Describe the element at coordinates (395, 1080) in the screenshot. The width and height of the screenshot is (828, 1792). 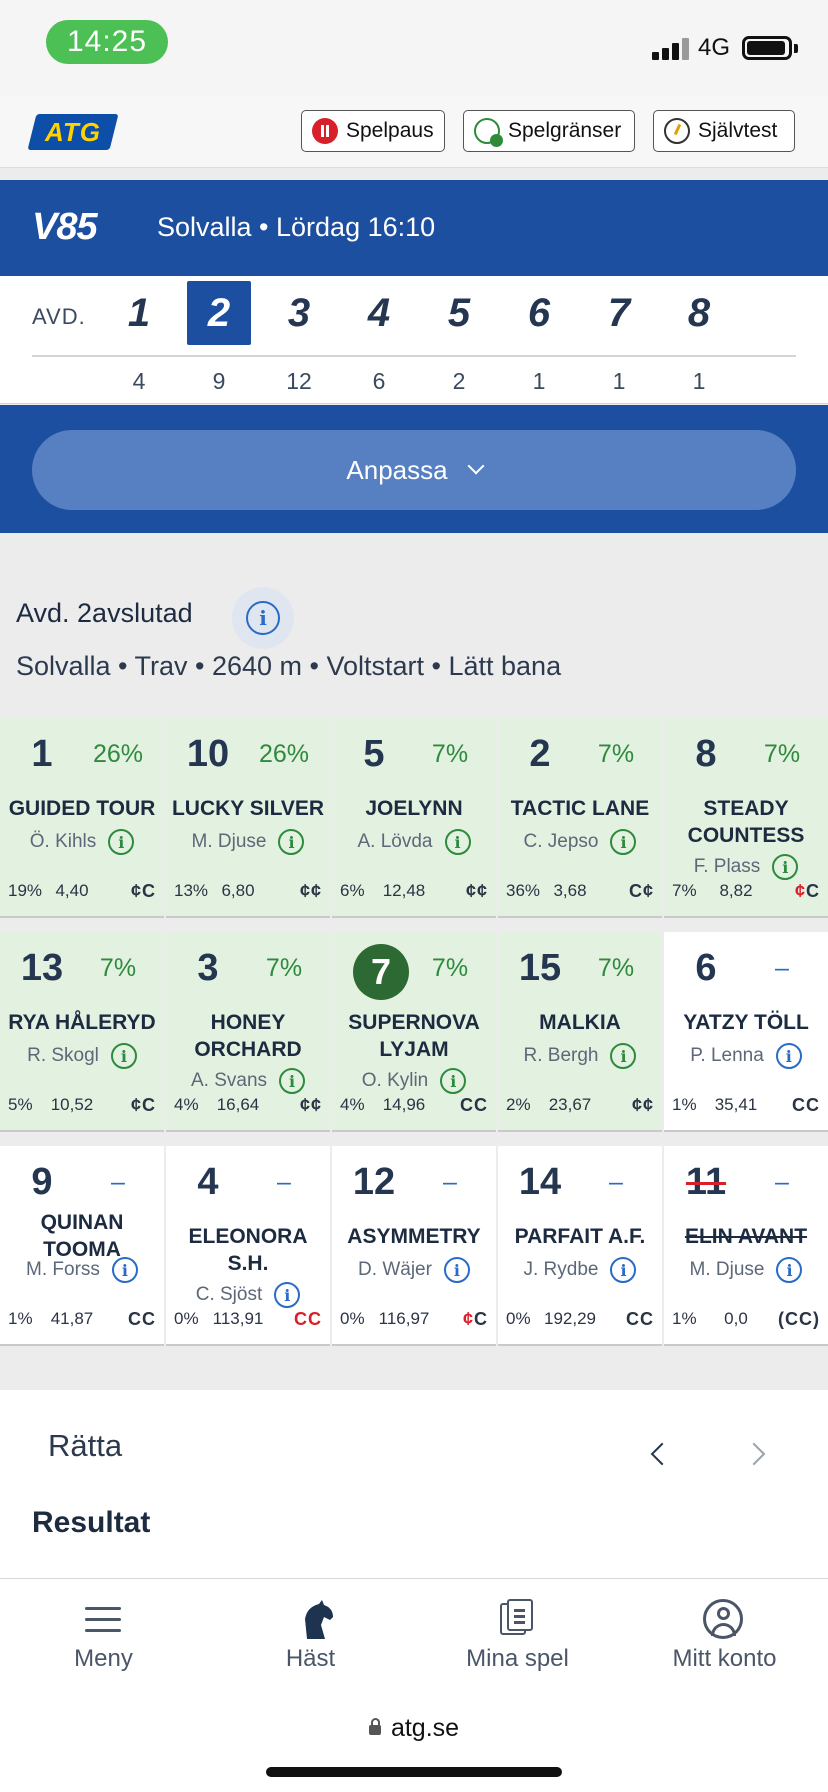
I see `driver-name: O. Kylin` at that location.